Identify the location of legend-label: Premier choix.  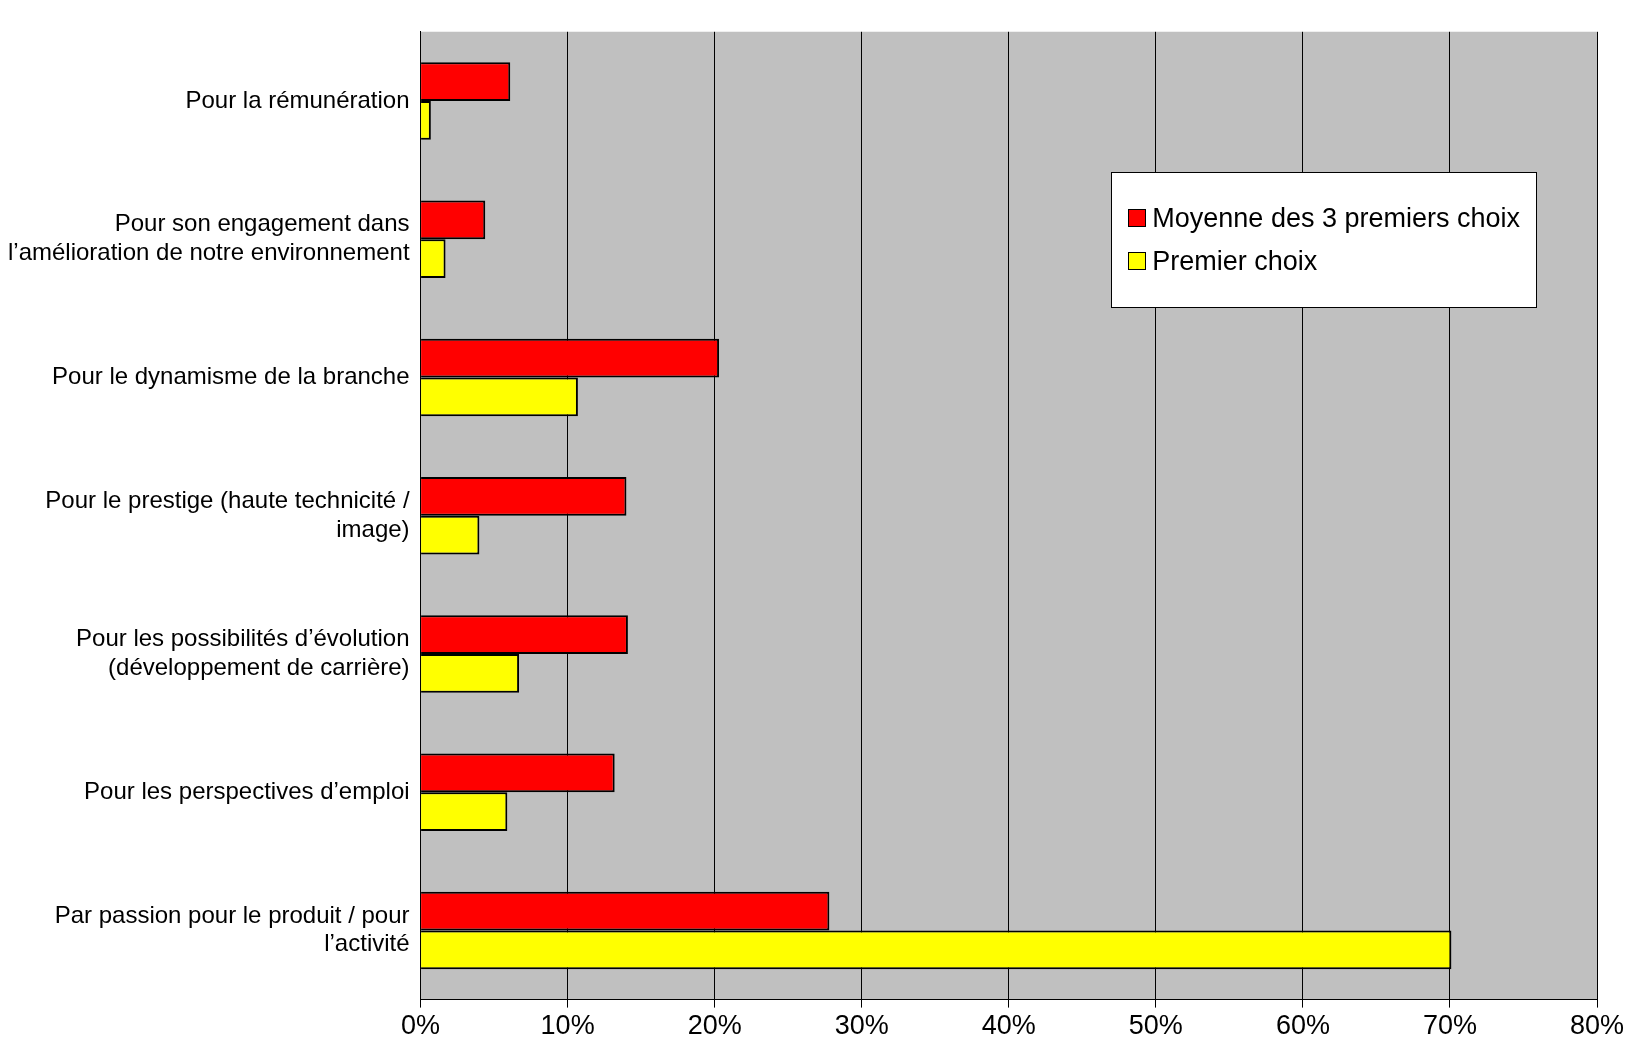
(1235, 261).